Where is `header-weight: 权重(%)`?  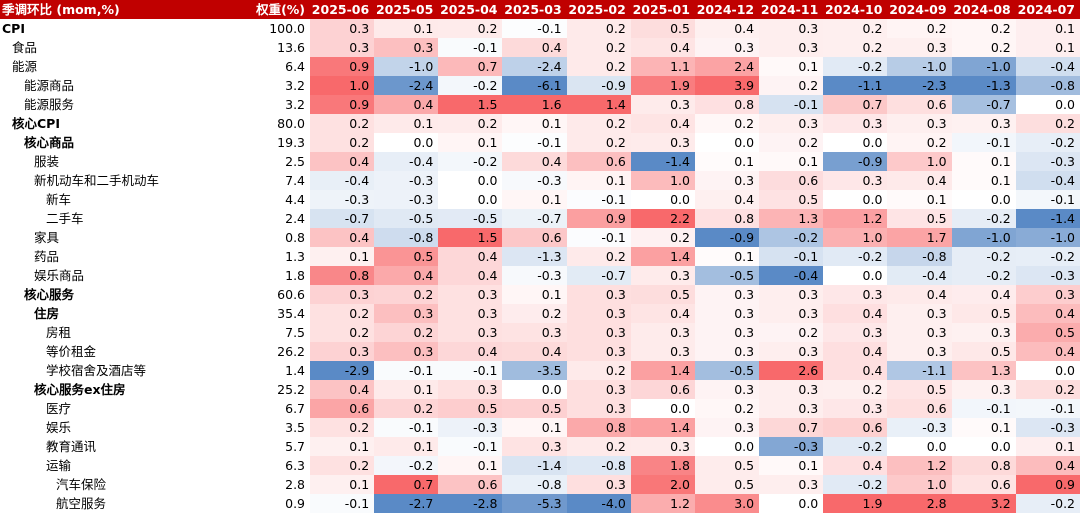 header-weight: 权重(%) is located at coordinates (281, 9).